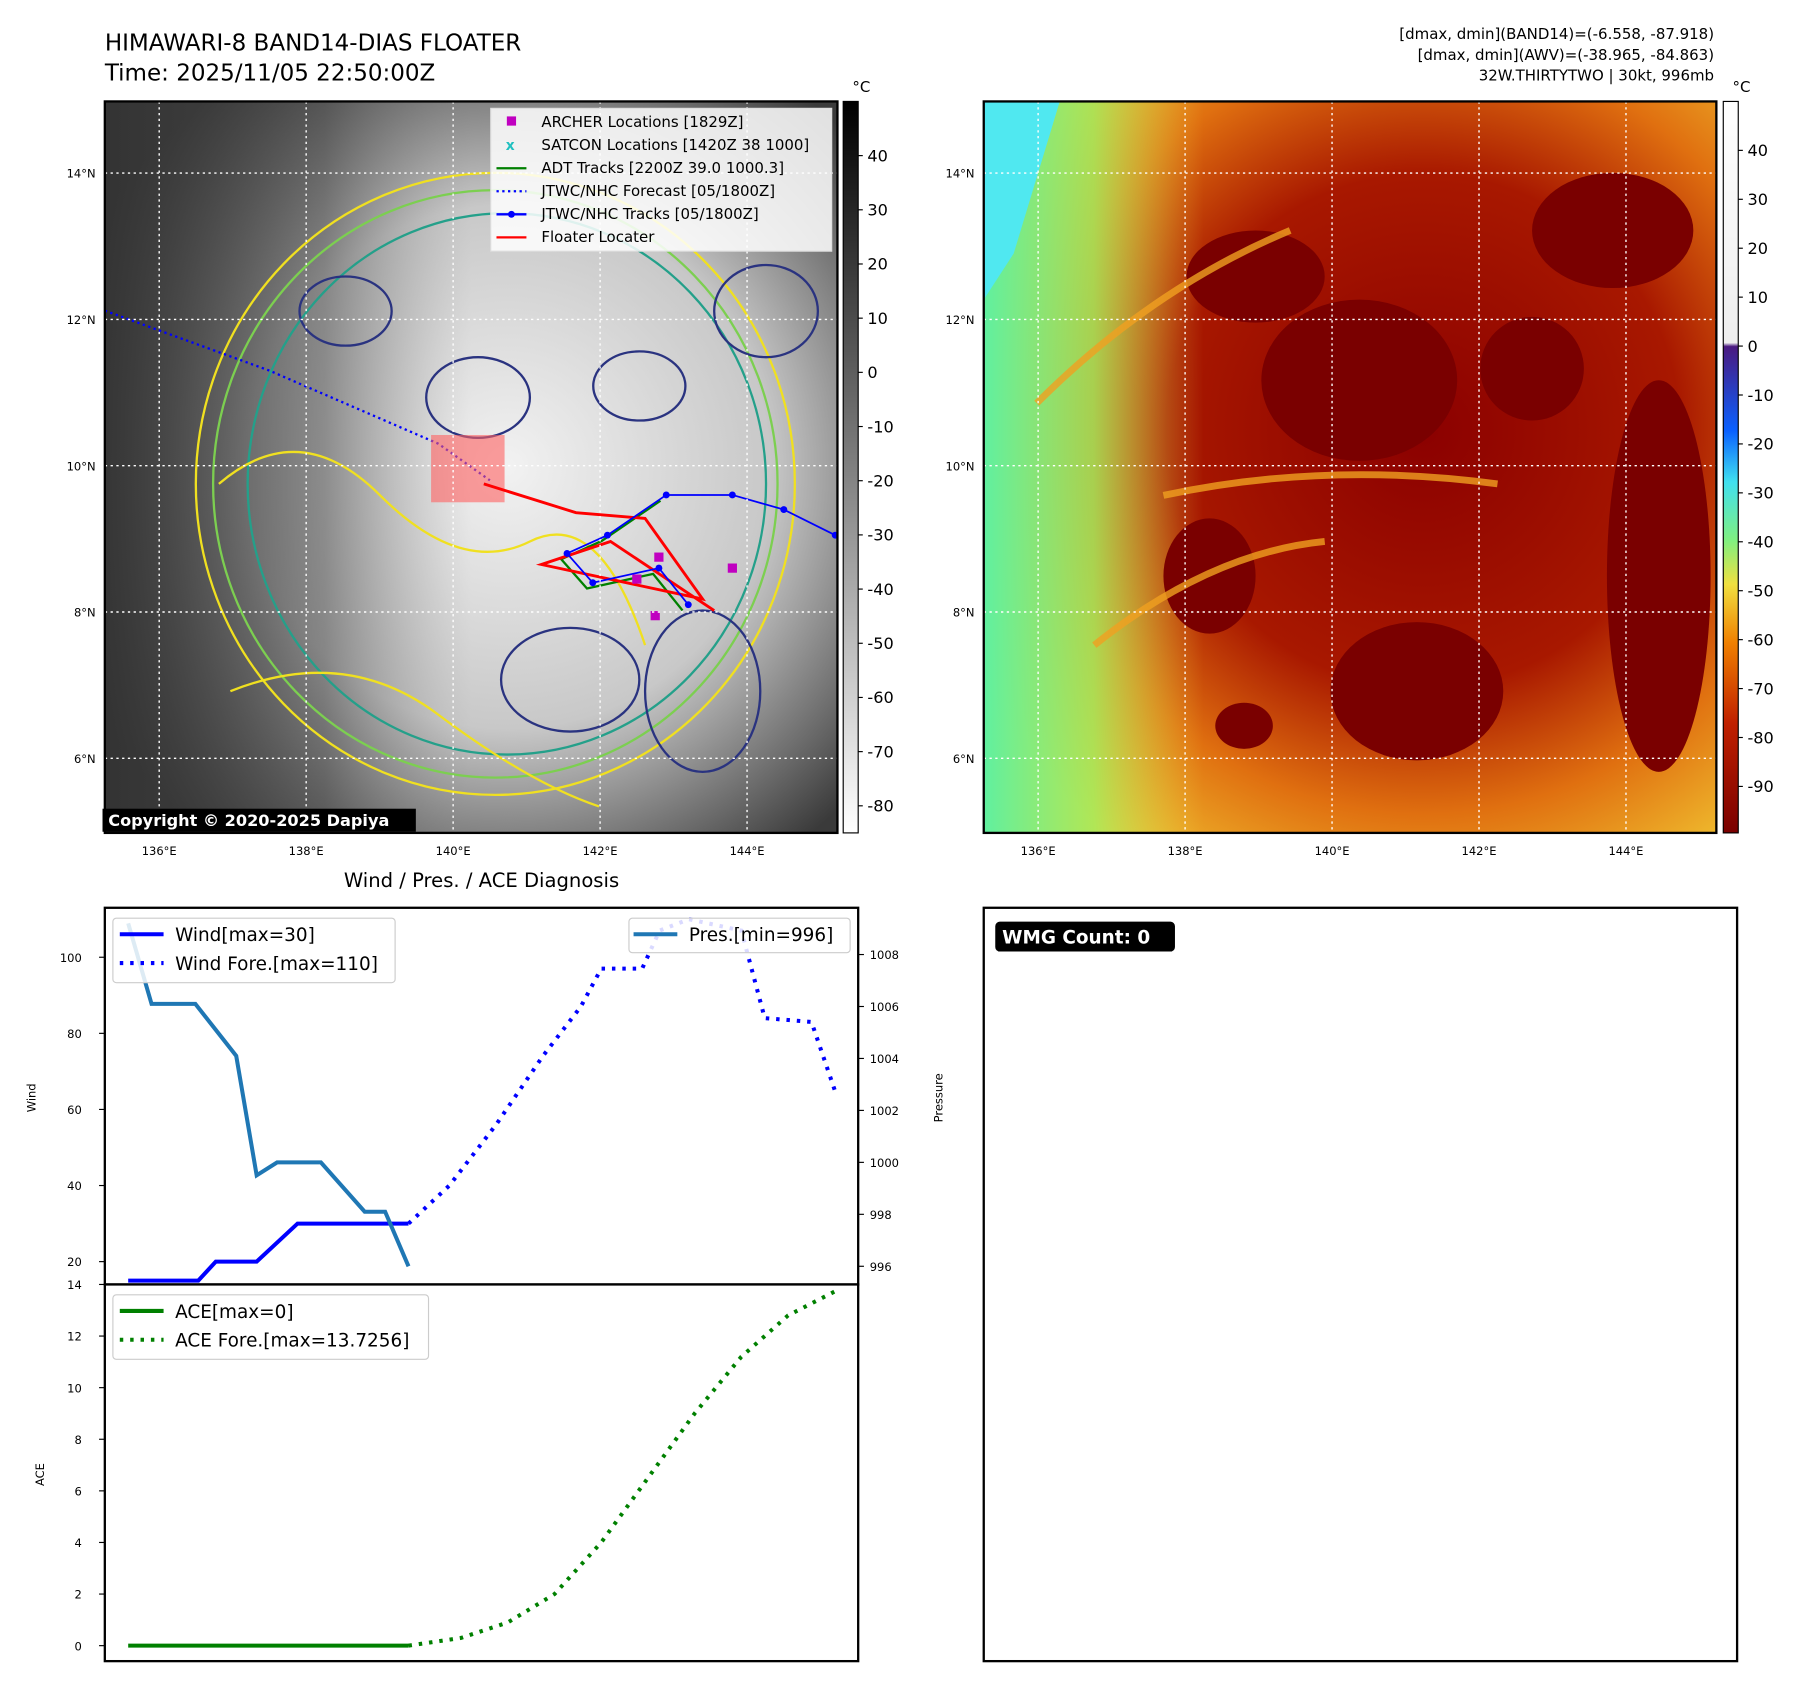 This screenshot has height=1690, width=1797. Describe the element at coordinates (884, 955) in the screenshot. I see `y-right-tick-label: 1008` at that location.